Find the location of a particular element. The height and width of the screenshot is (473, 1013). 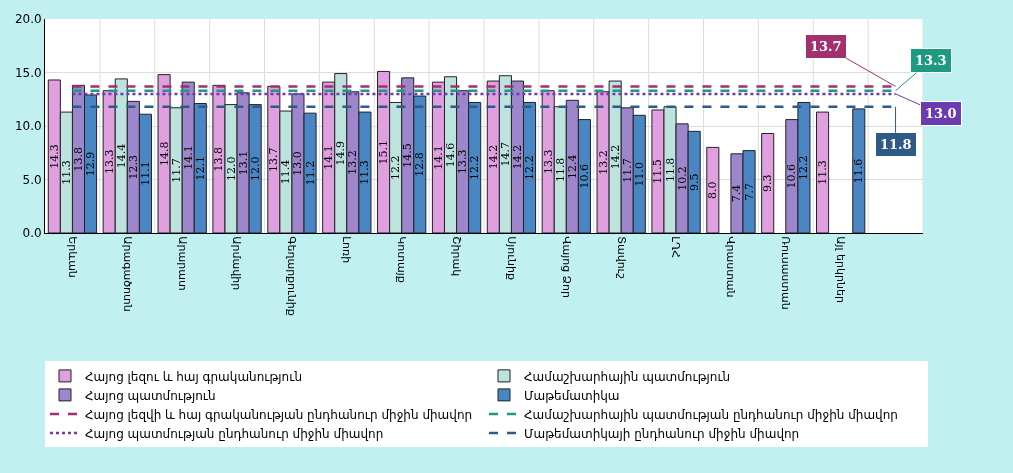

data-label: 12.3 is located at coordinates (133, 167).